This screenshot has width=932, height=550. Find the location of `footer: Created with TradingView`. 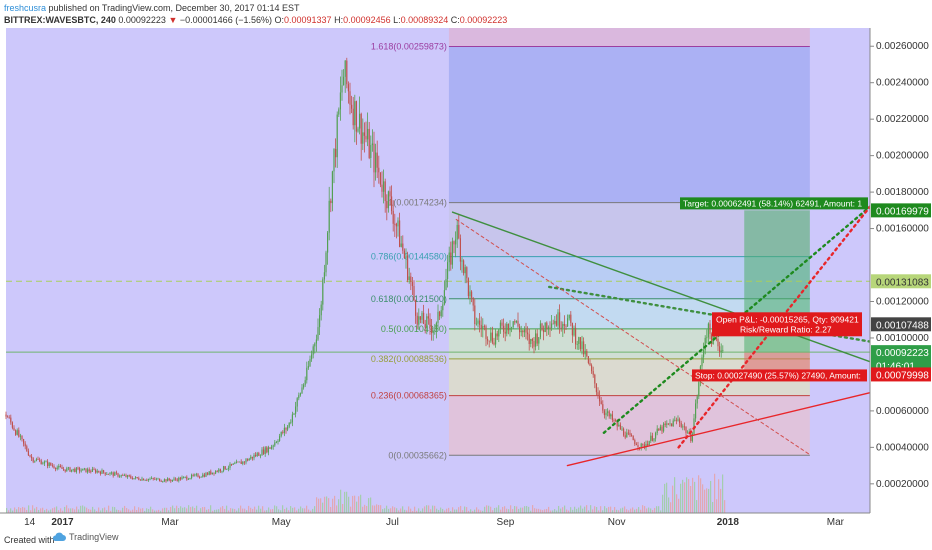

footer: Created with TradingView is located at coordinates (466, 540).